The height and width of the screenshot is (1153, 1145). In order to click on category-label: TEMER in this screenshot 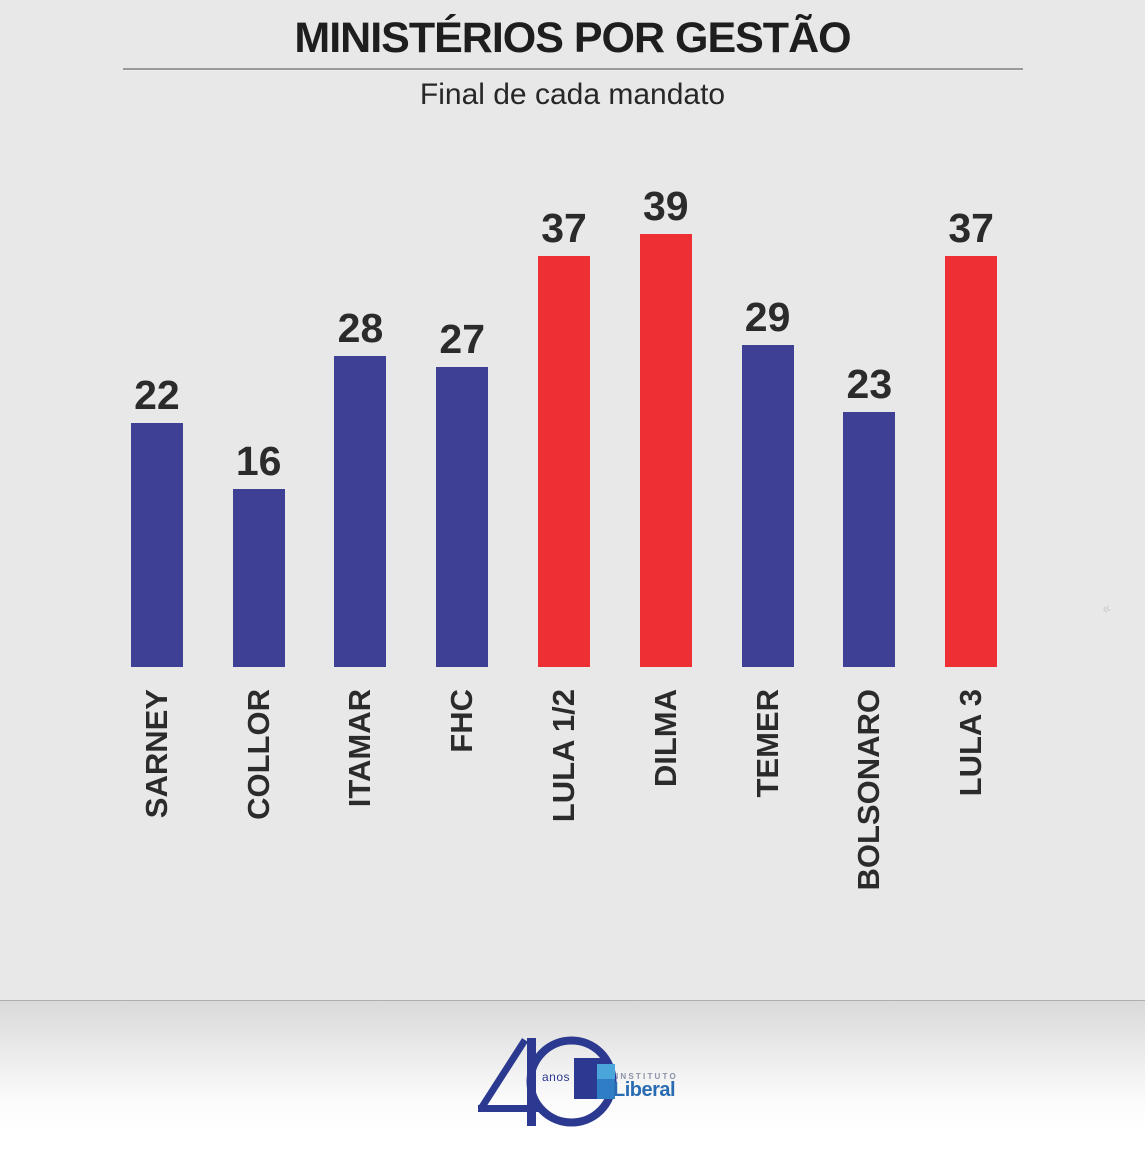, I will do `click(767, 743)`.